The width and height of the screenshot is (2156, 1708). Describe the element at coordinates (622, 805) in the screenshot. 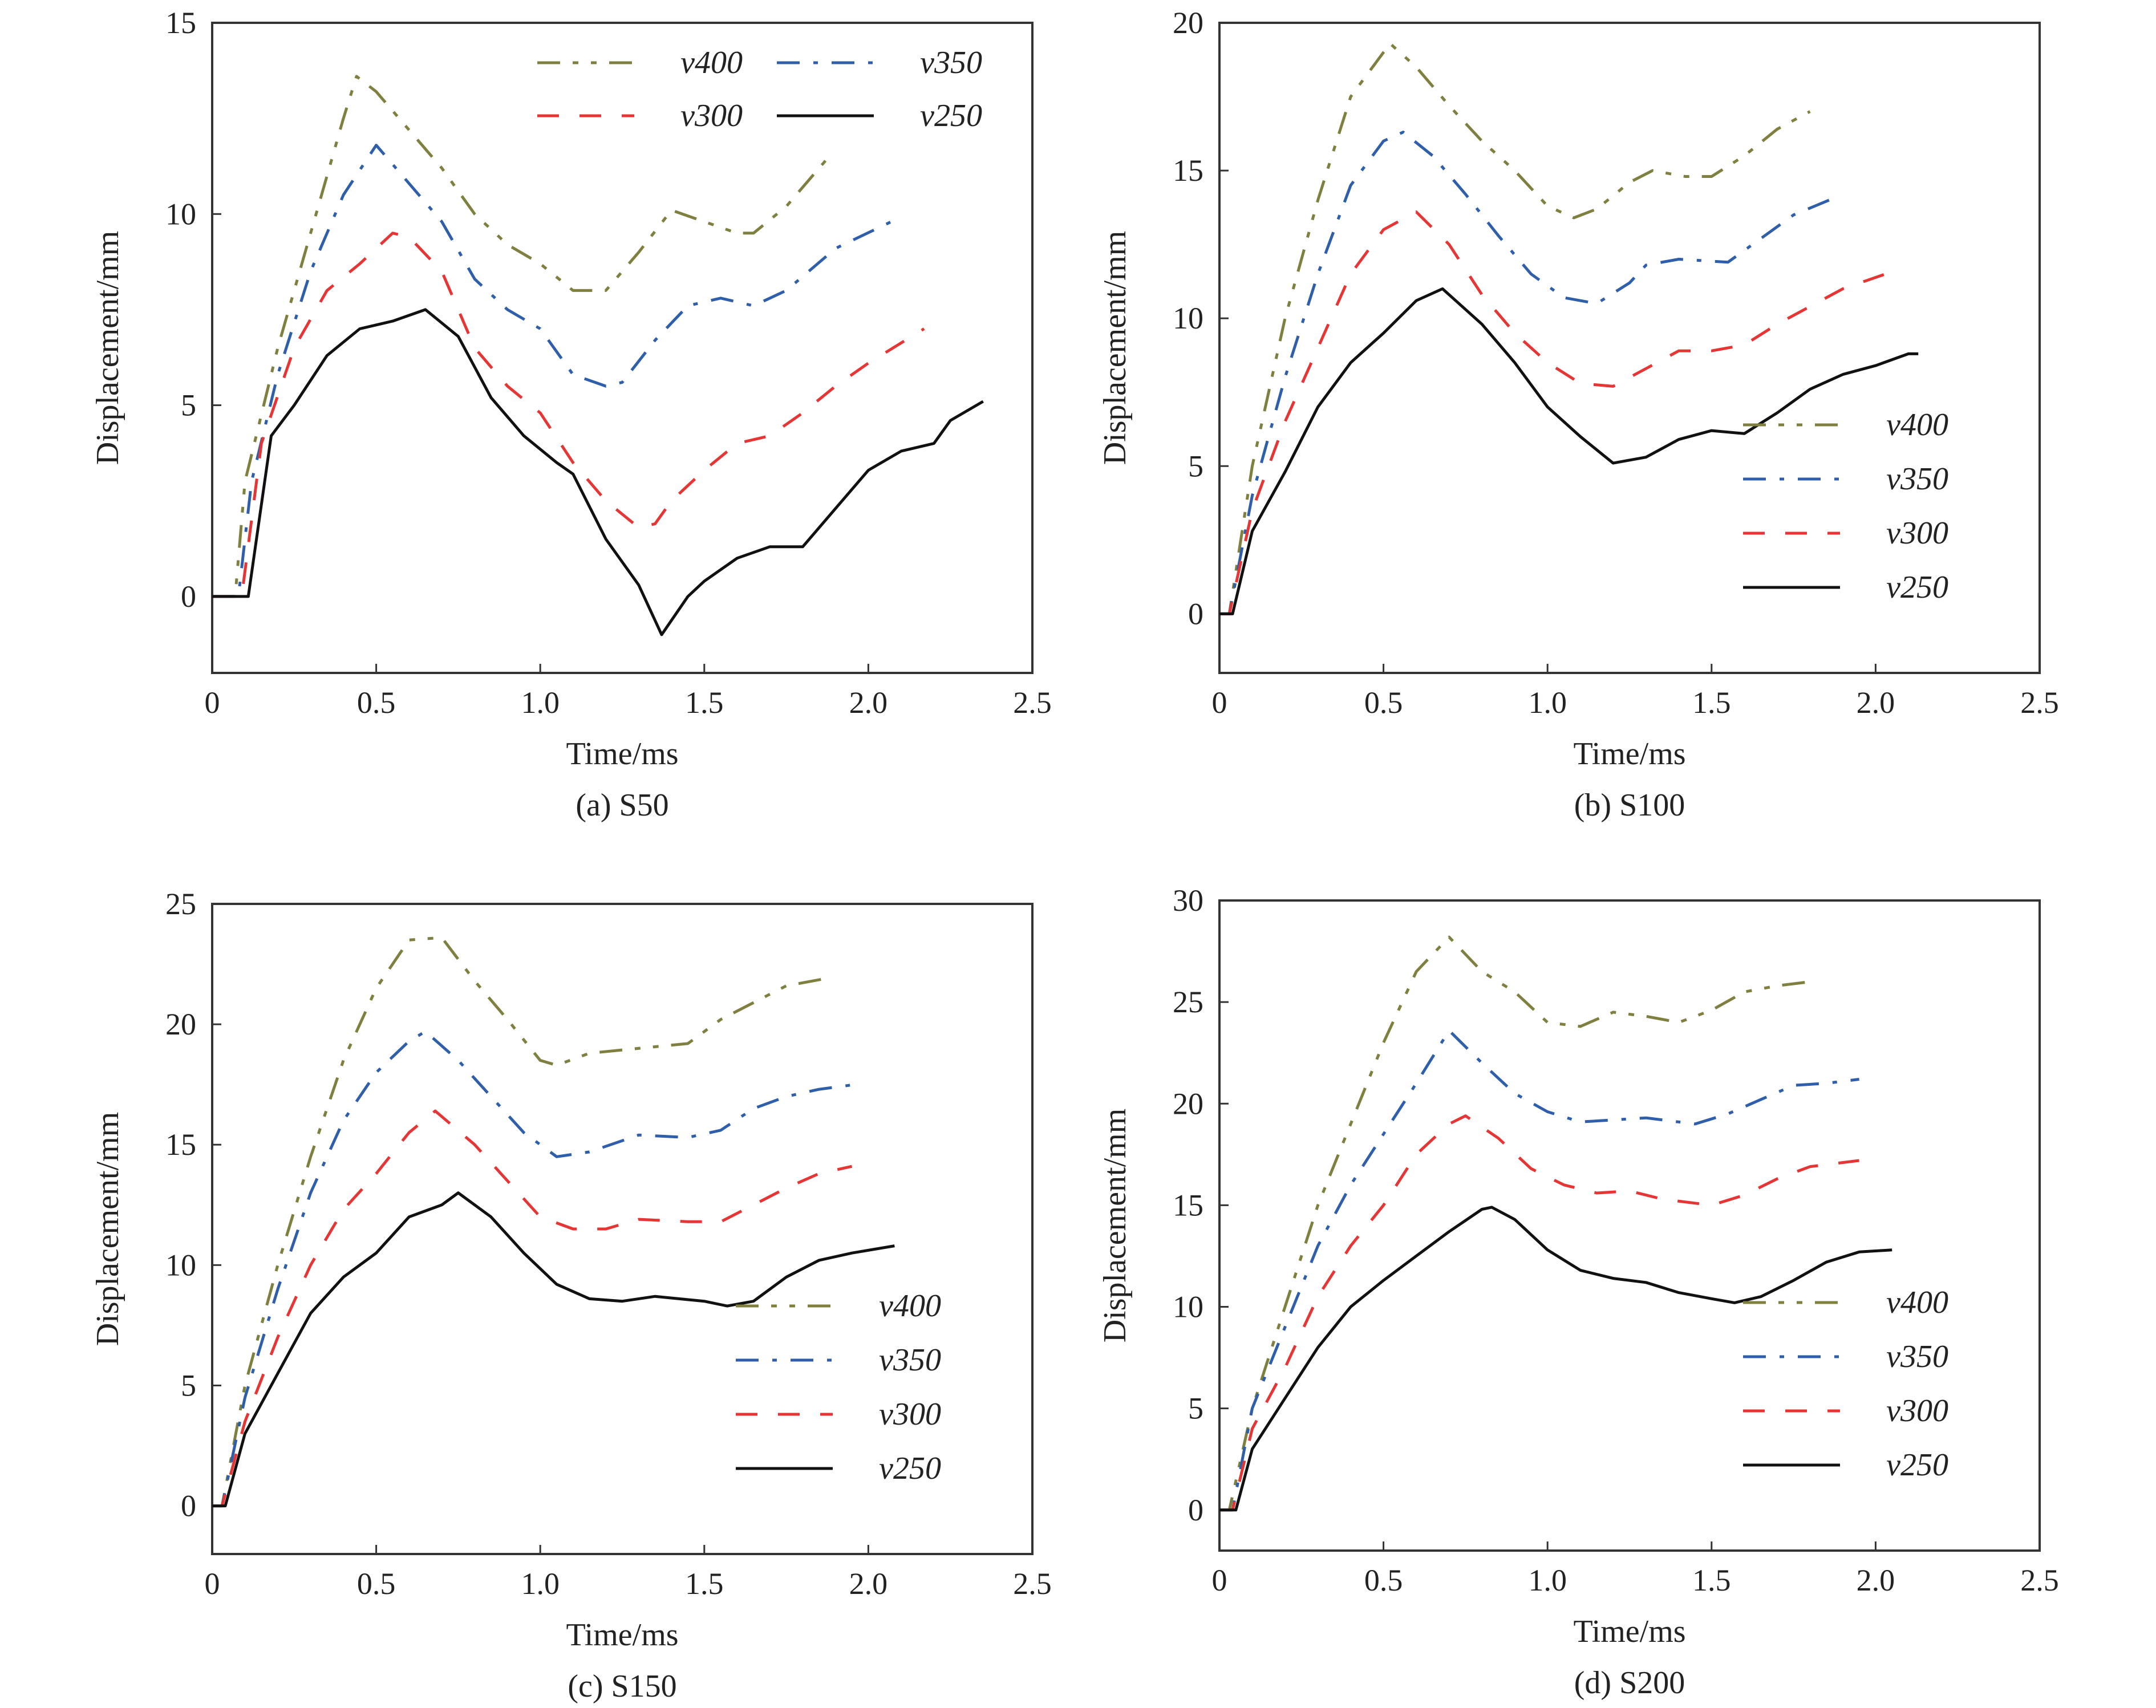

I see `panel-caption: (a) S50` at that location.